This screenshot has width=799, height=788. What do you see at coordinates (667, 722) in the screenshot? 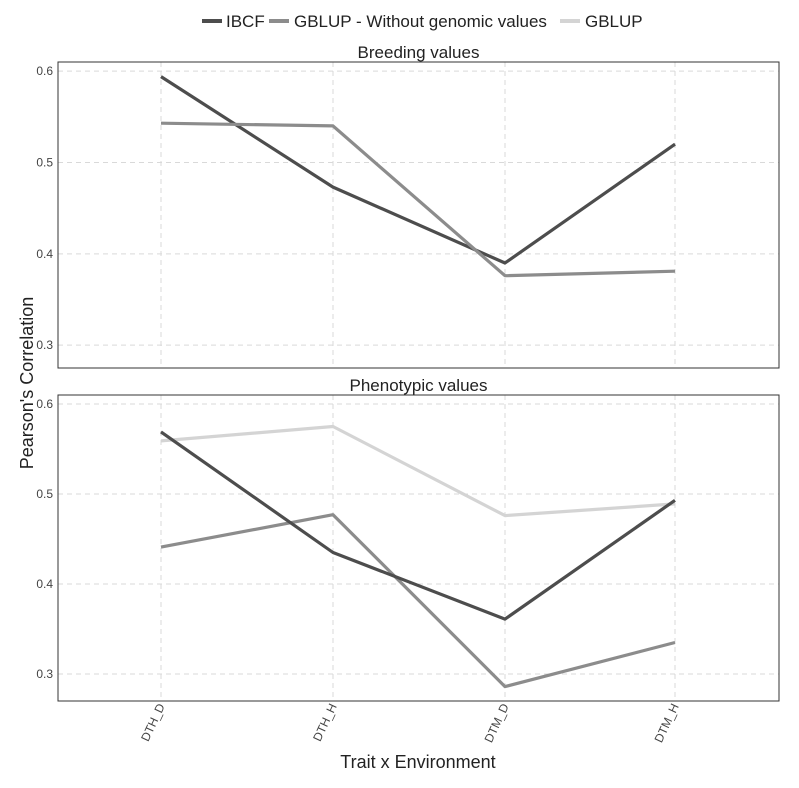
I see `x-tick-label: DTM_H` at bounding box center [667, 722].